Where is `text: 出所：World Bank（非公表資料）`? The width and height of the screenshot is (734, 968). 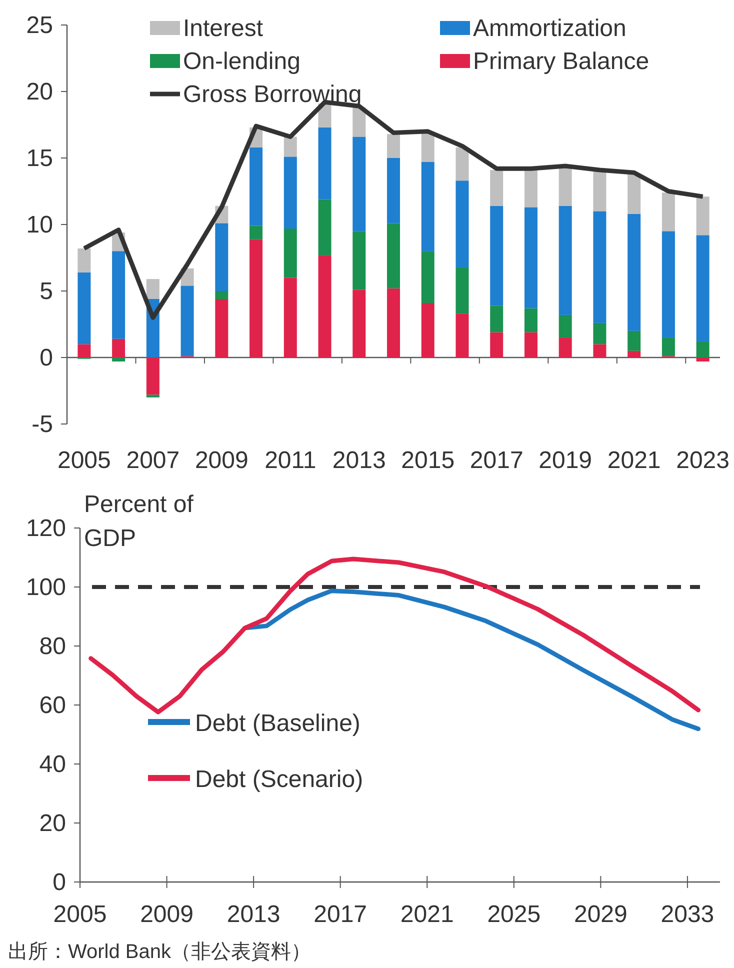
text: 出所：World Bank（非公表資料） is located at coordinates (160, 952).